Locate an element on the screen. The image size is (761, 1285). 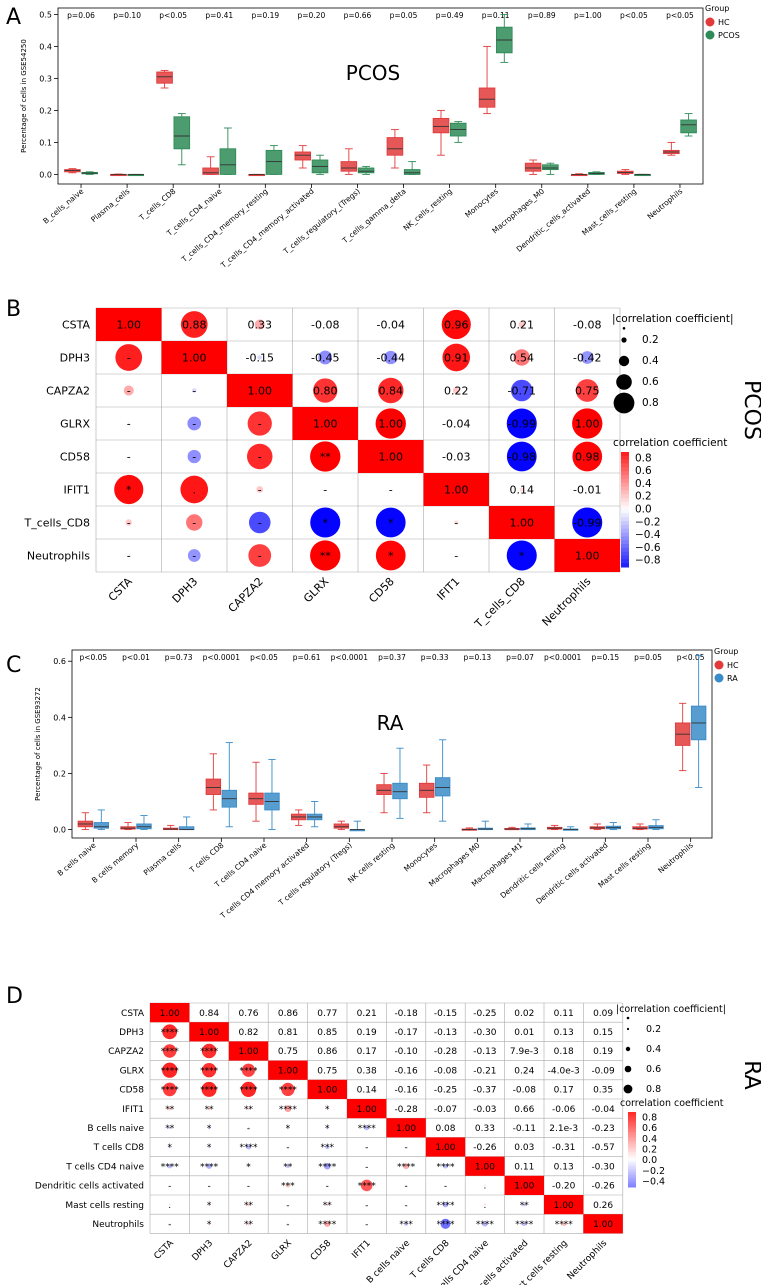
coefficient-label: 0.66 is located at coordinates (524, 1110).